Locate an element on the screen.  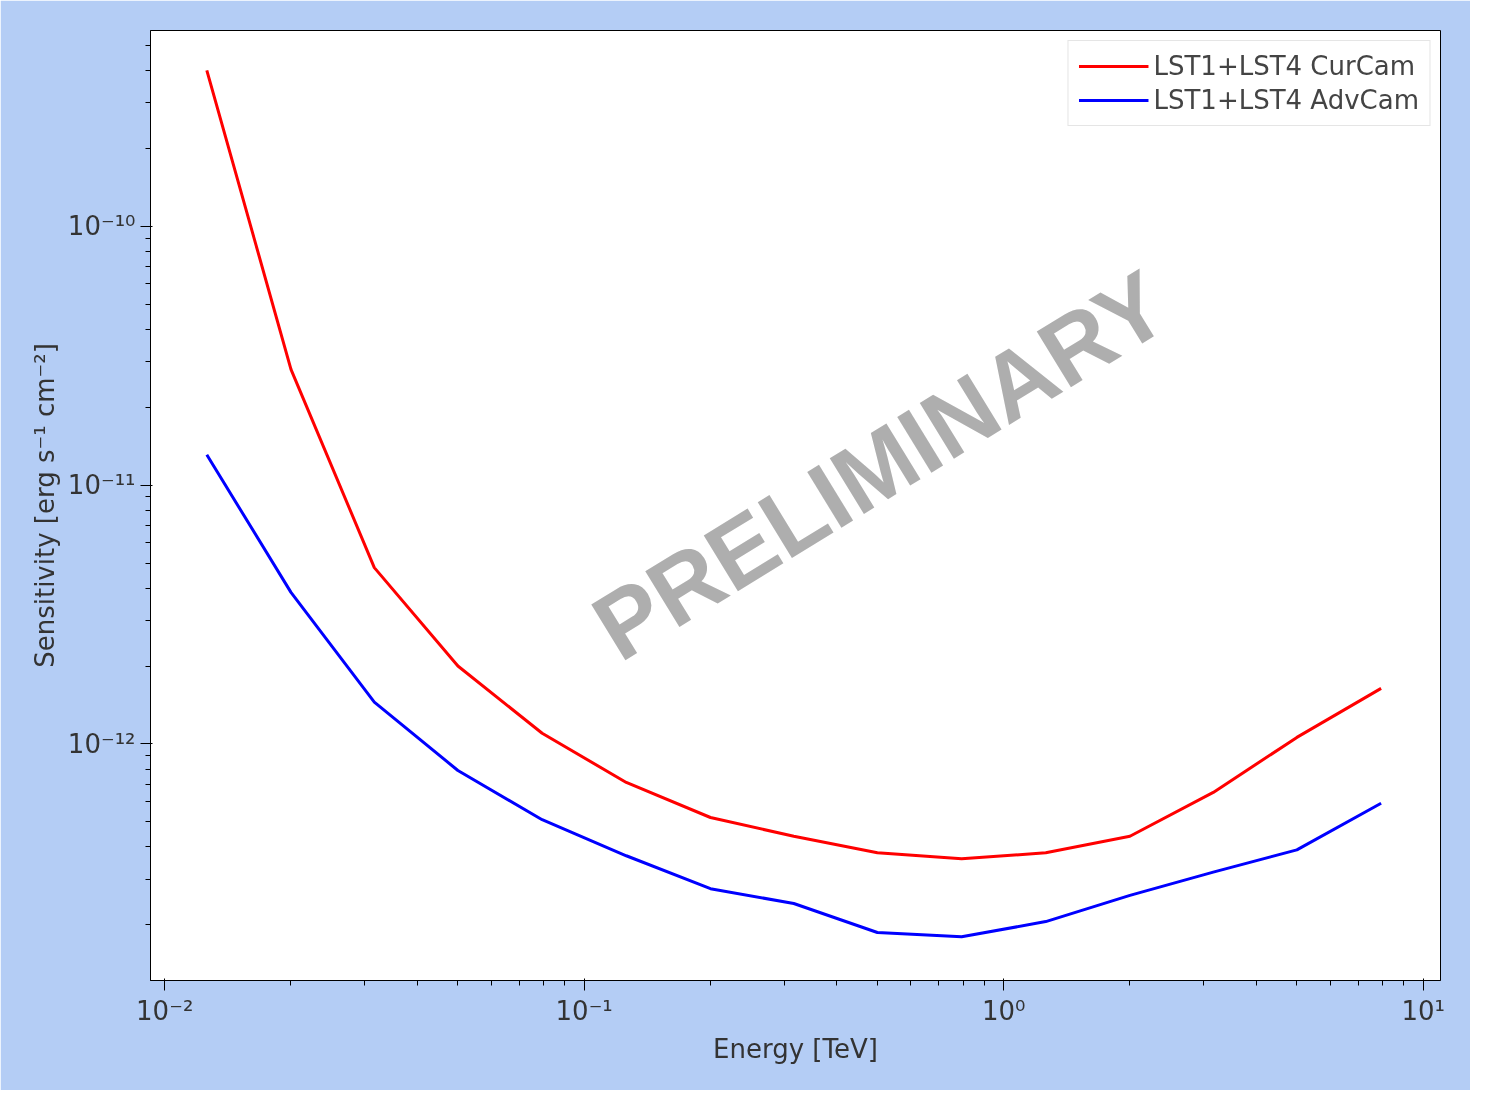
y-tick-label: 10⁻¹⁰ is located at coordinates (101, 226).